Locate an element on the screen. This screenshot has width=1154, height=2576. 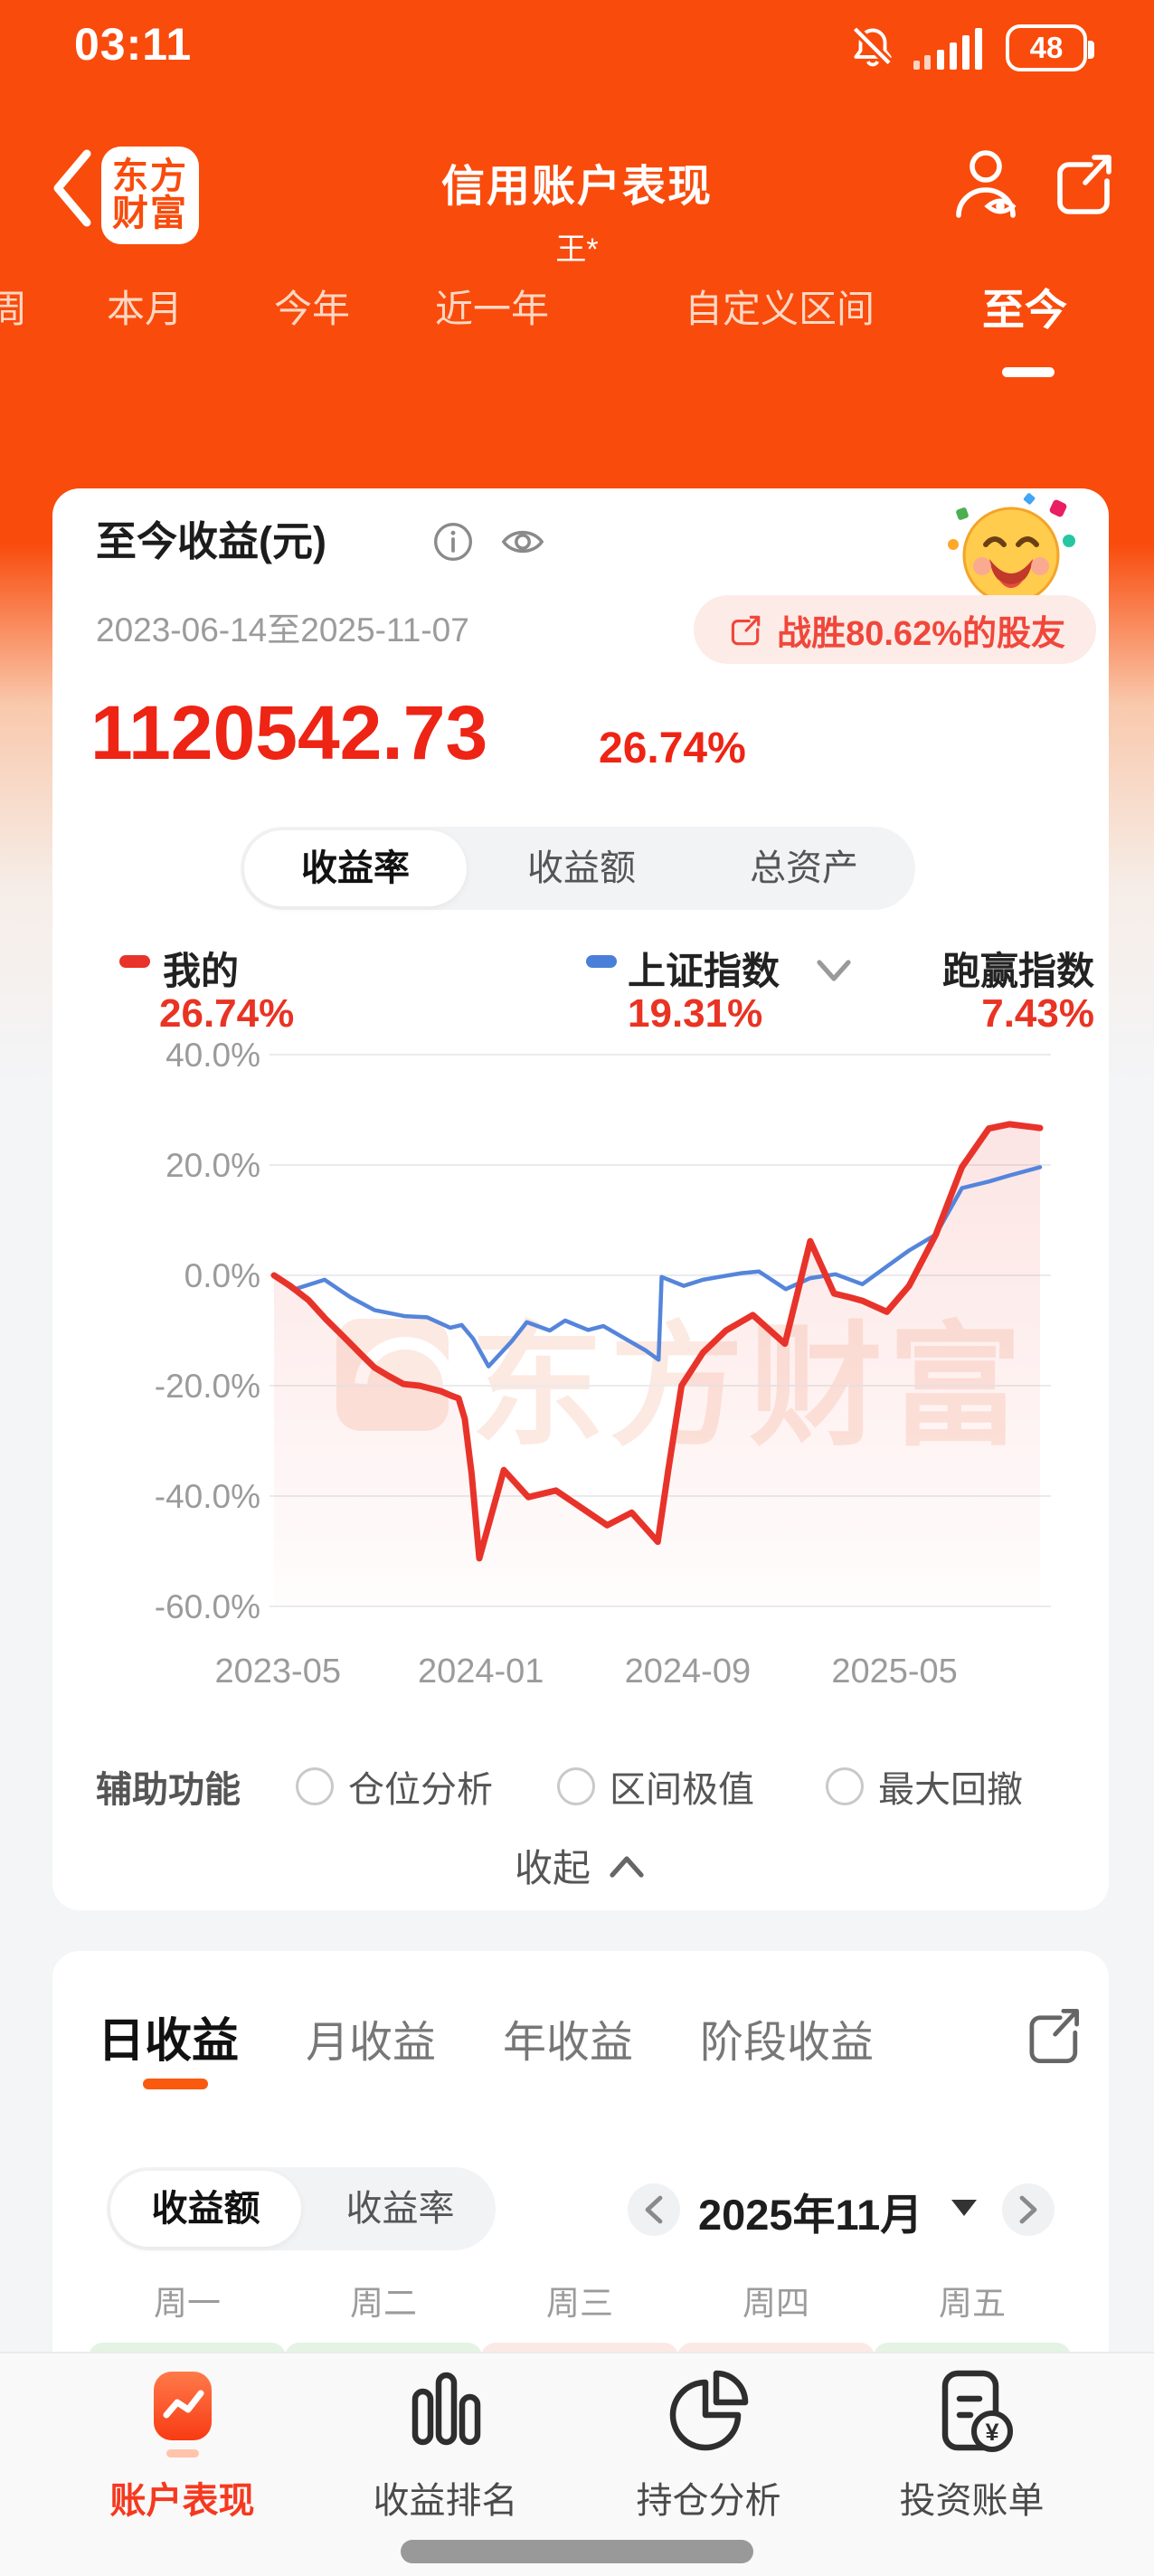
prev-month-button is located at coordinates (654, 2210).